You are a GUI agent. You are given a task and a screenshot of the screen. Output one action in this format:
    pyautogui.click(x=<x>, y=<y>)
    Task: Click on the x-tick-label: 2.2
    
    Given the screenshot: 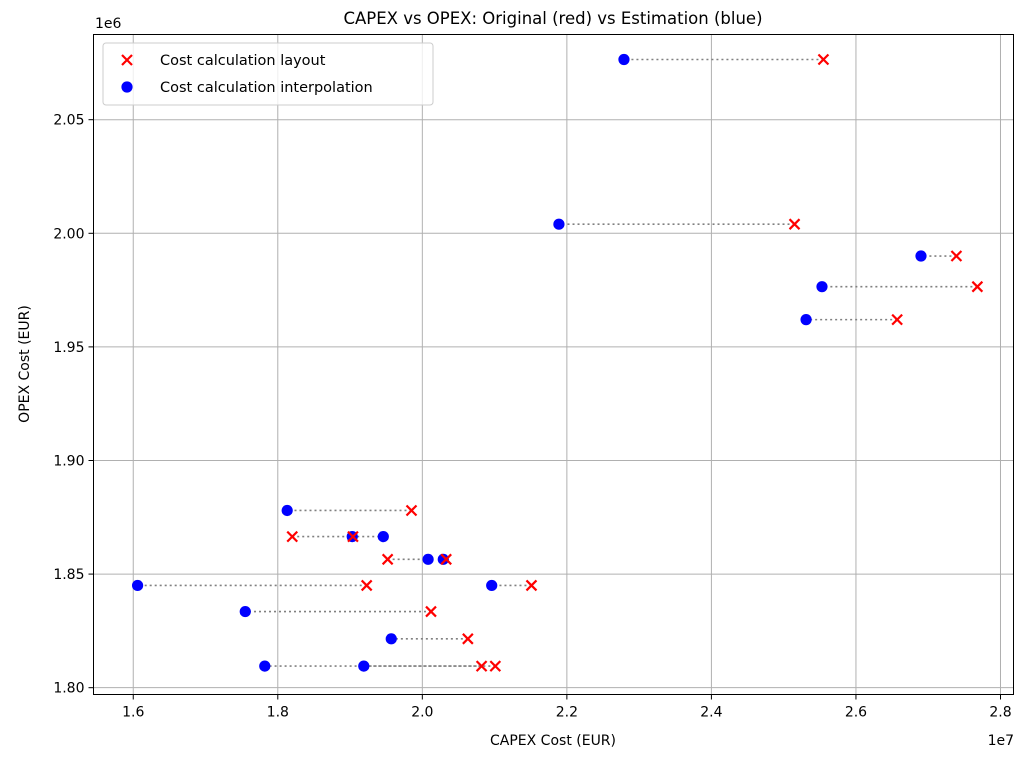 What is the action you would take?
    pyautogui.click(x=567, y=713)
    